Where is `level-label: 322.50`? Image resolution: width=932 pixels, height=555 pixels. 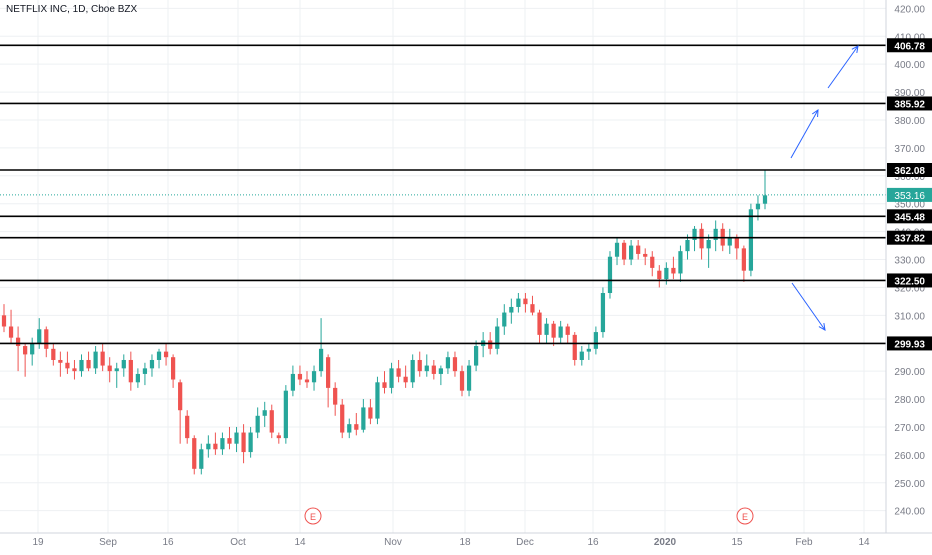
level-label: 322.50 is located at coordinates (909, 281).